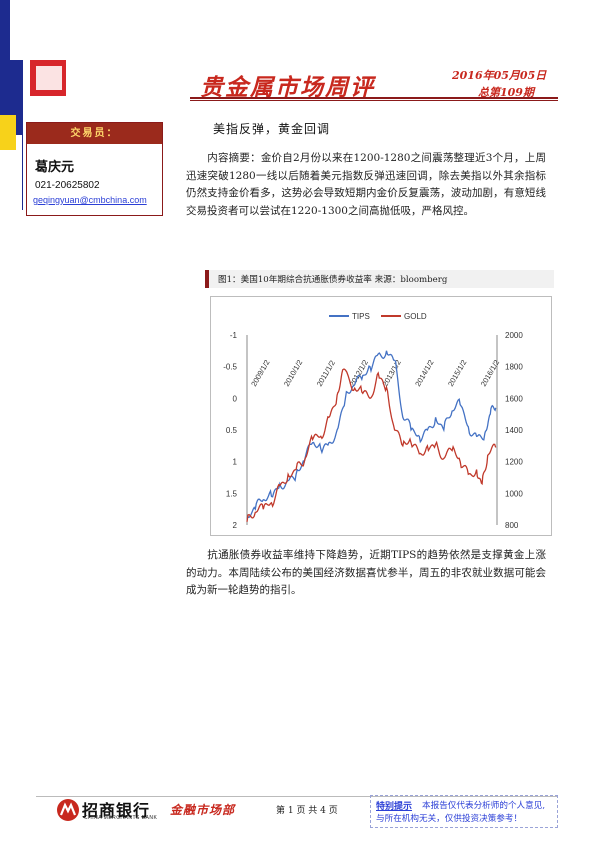  I want to click on right-tick-label: 1400, so click(514, 430).